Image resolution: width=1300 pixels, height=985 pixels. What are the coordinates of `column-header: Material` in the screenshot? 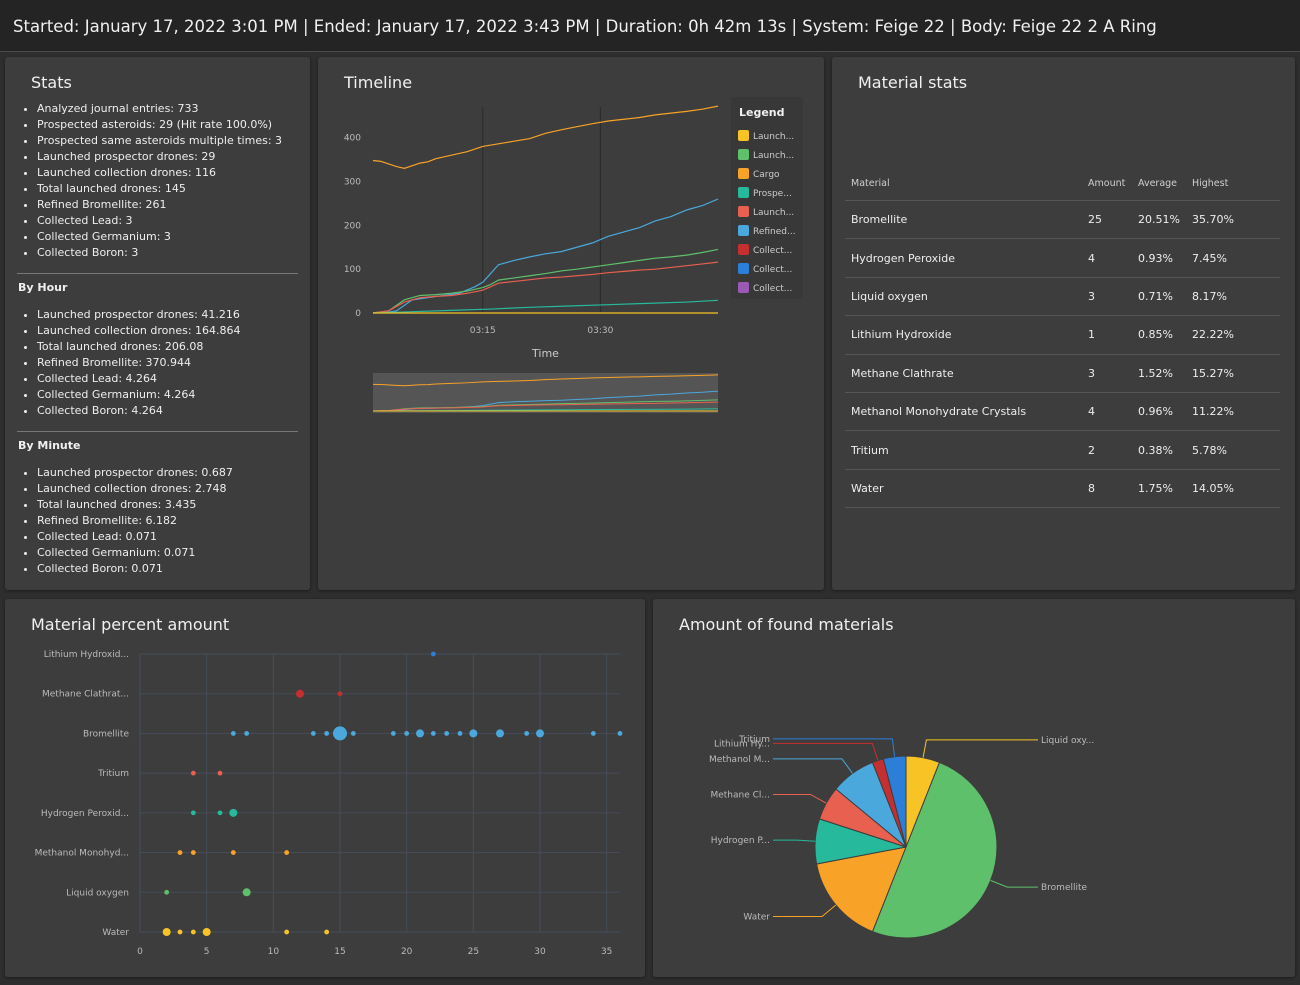 It's located at (963, 184).